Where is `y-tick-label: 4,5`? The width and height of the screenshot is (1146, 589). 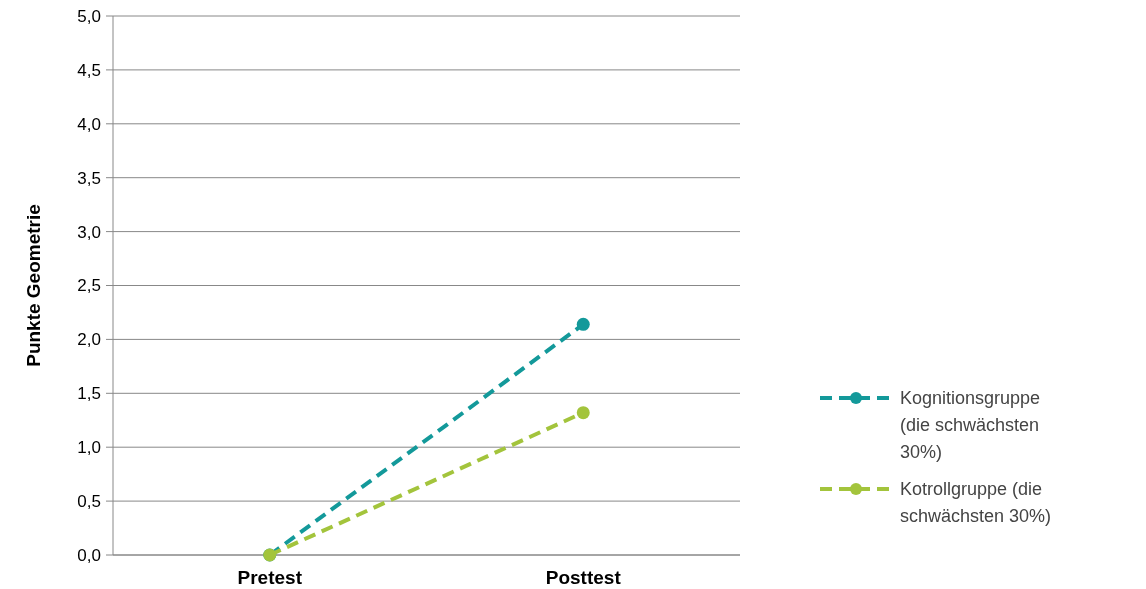 y-tick-label: 4,5 is located at coordinates (89, 70).